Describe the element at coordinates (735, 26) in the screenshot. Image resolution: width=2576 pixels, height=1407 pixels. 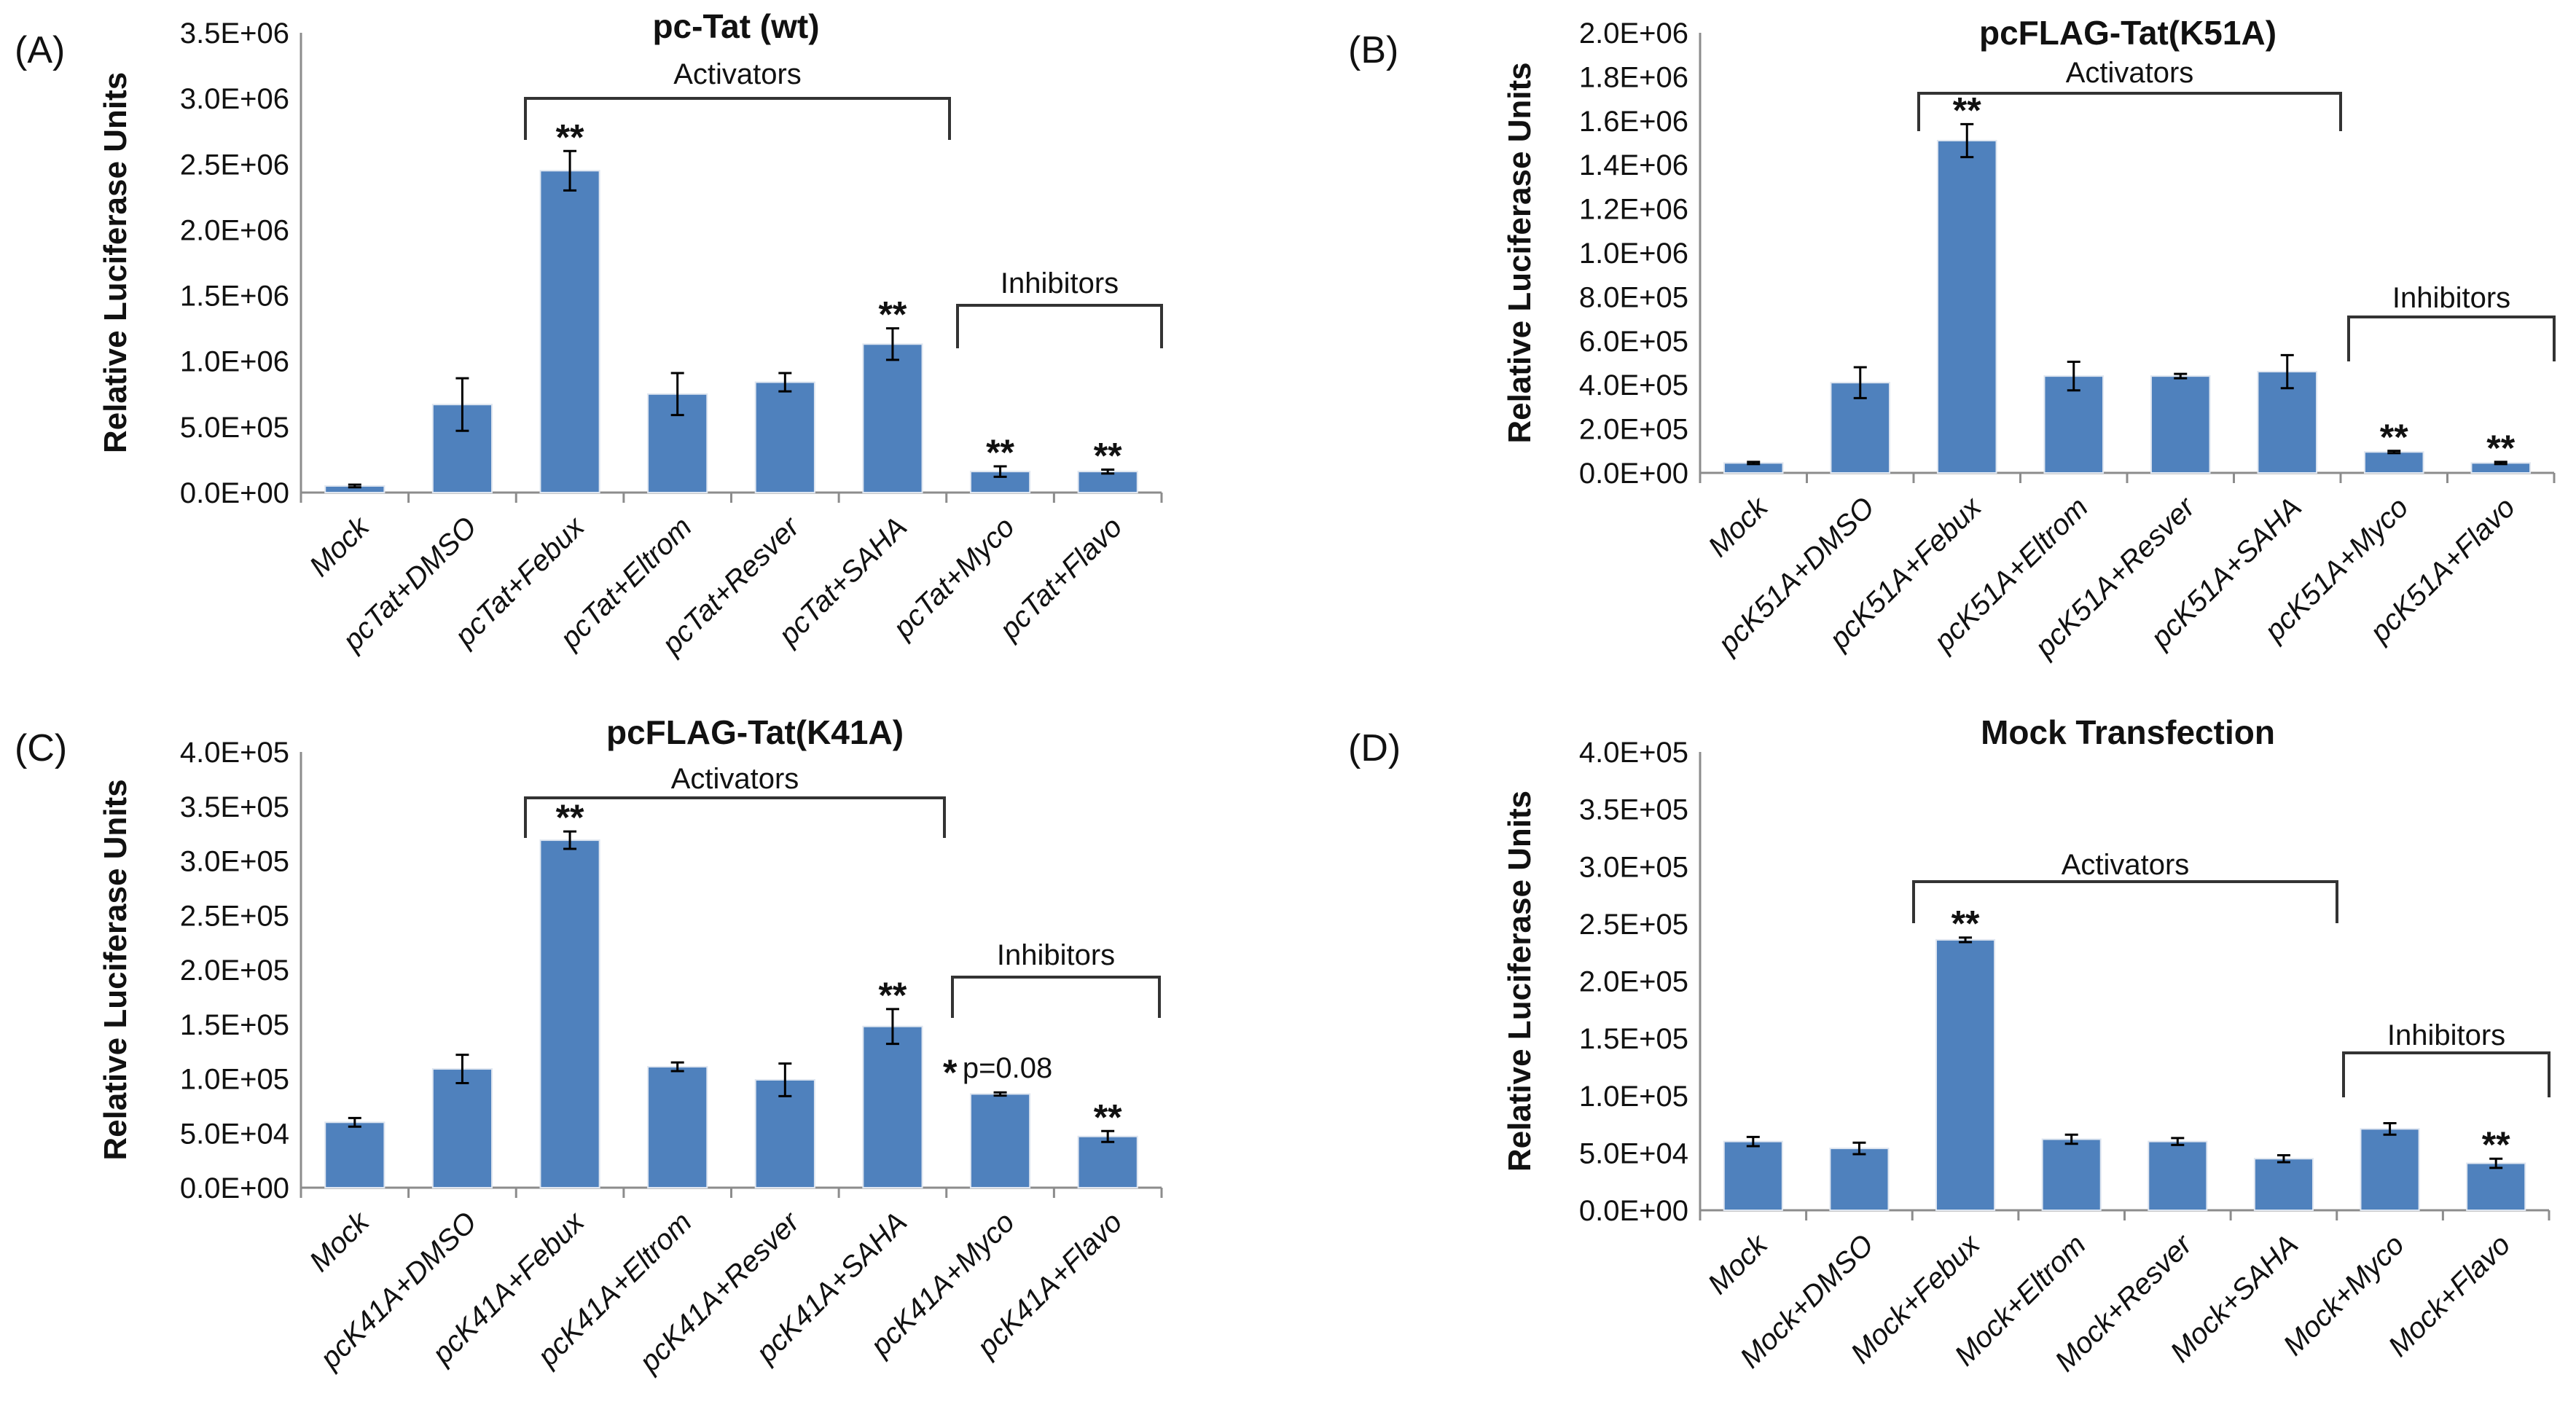
I see `chart-title: pc-Tat (wt)` at that location.